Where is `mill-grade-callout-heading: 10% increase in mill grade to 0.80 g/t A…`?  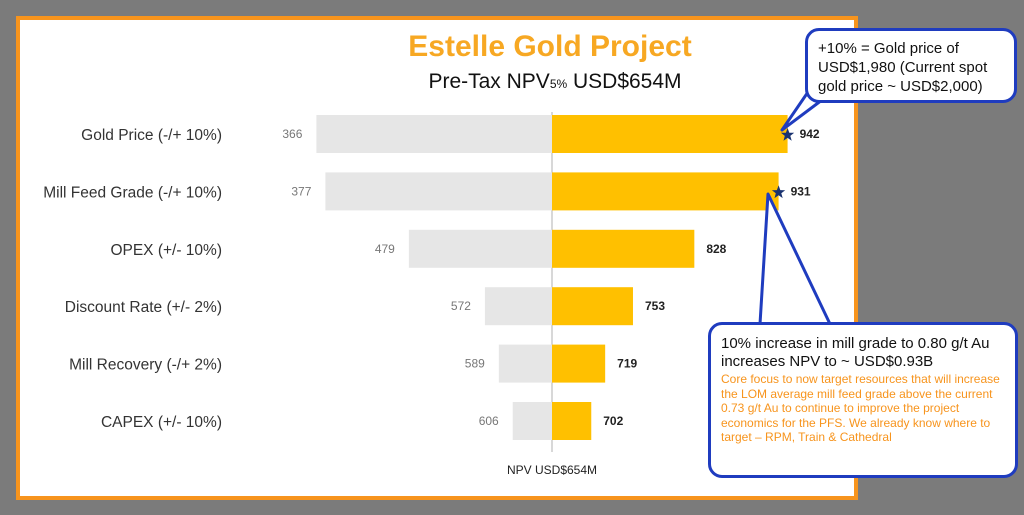 mill-grade-callout-heading: 10% increase in mill grade to 0.80 g/t A… is located at coordinates (855, 352).